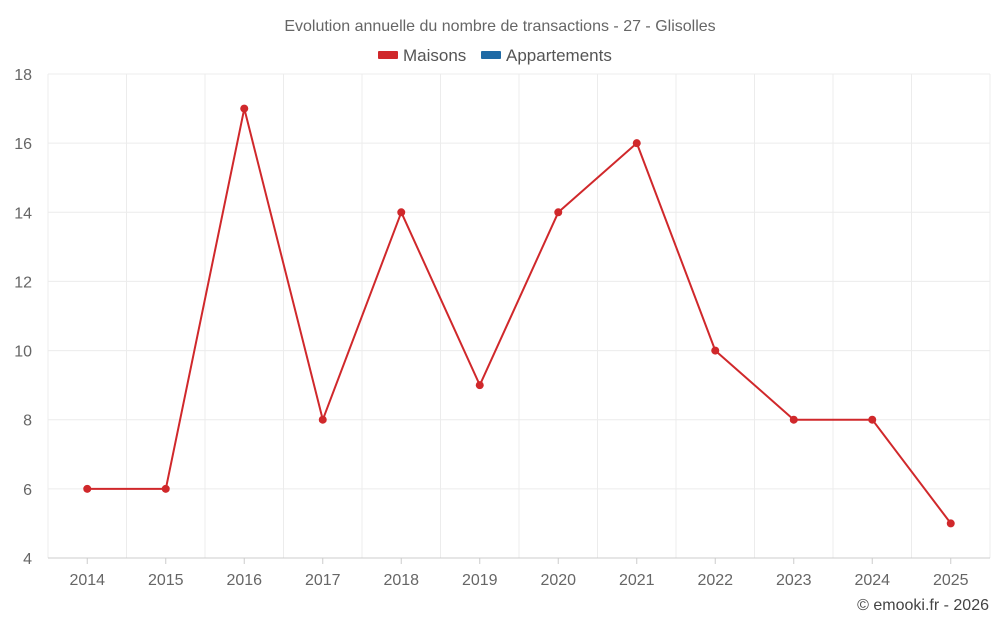 The image size is (1000, 625). What do you see at coordinates (323, 580) in the screenshot?
I see `x-tick-label: 2017` at bounding box center [323, 580].